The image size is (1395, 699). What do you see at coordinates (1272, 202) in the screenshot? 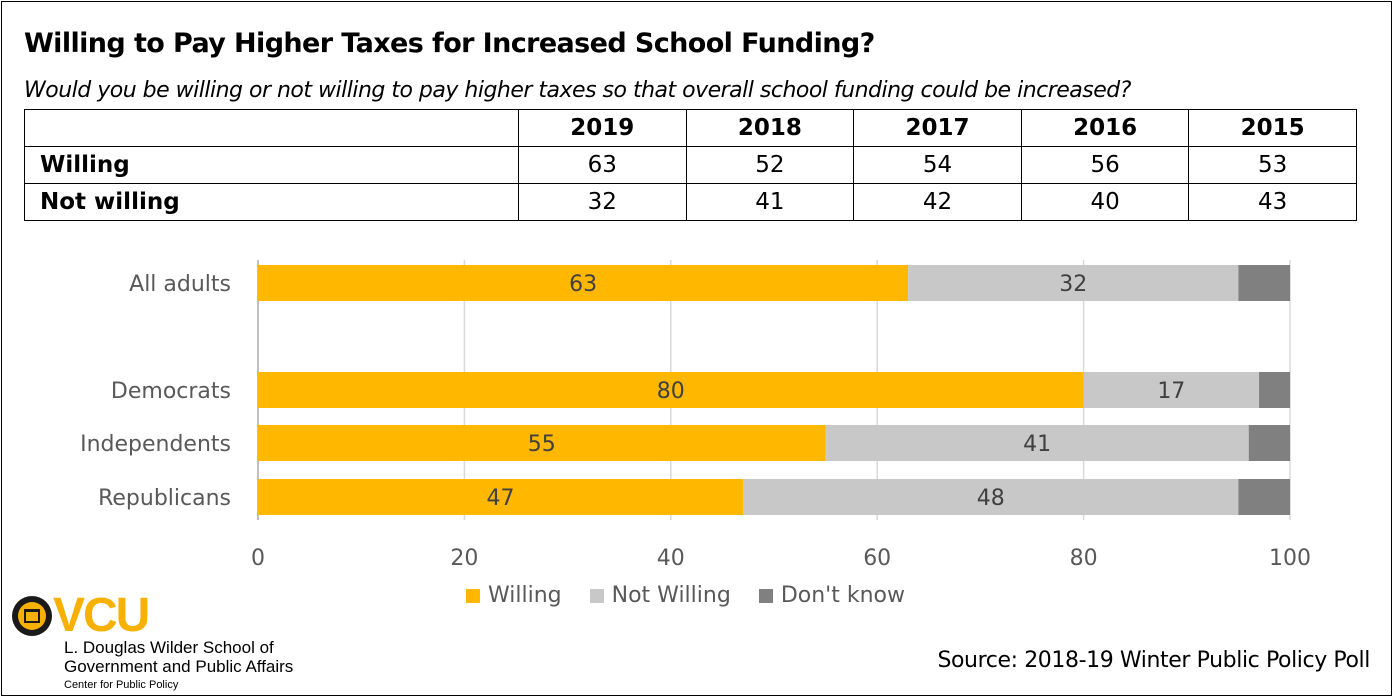
I see `table-cell: 43` at bounding box center [1272, 202].